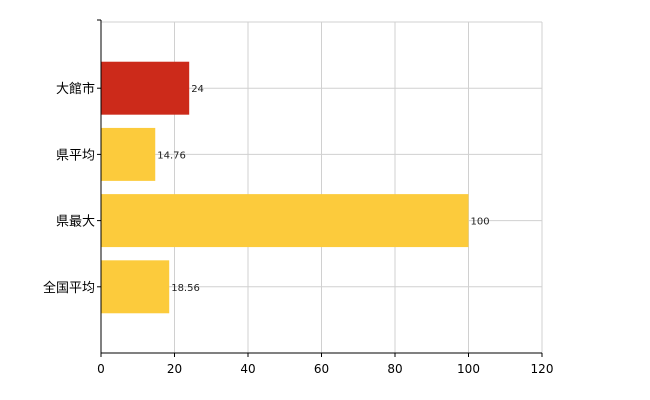 This screenshot has height=400, width=650. What do you see at coordinates (542, 369) in the screenshot?
I see `x-tick-label: 120` at bounding box center [542, 369].